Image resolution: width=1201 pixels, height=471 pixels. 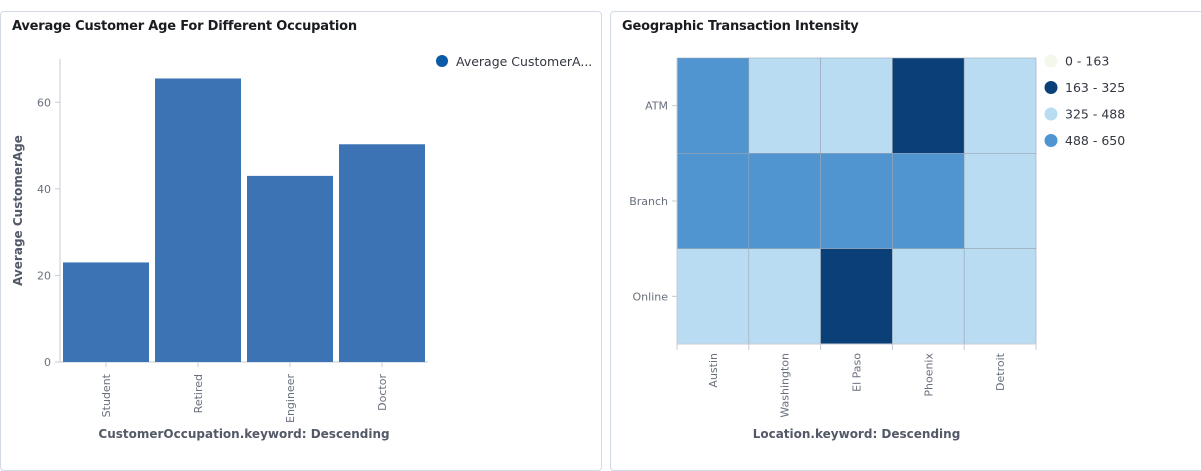 I want to click on legend-label: 488 - 650, so click(x=1095, y=140).